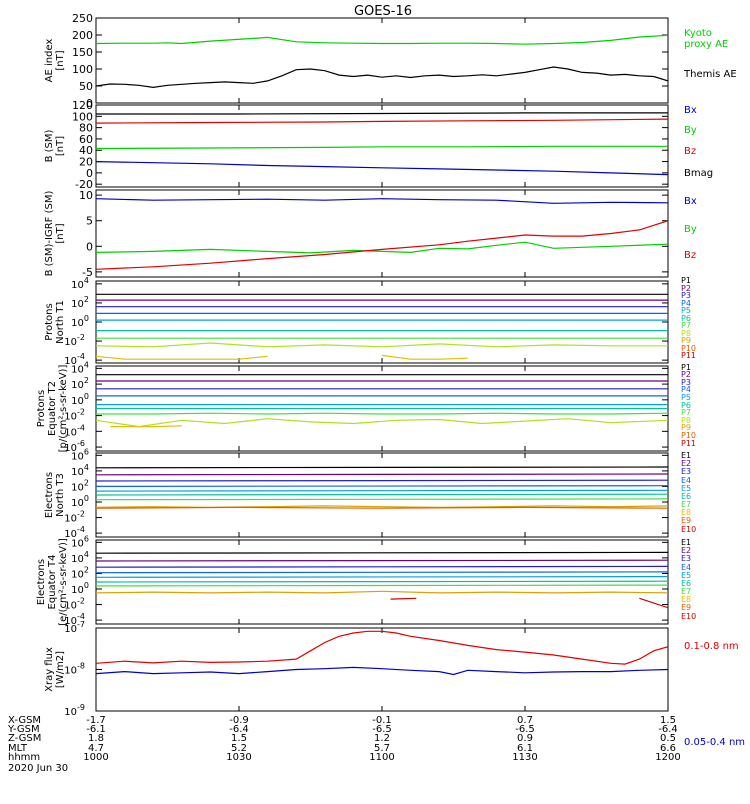  I want to click on series-label: E2, so click(686, 463).